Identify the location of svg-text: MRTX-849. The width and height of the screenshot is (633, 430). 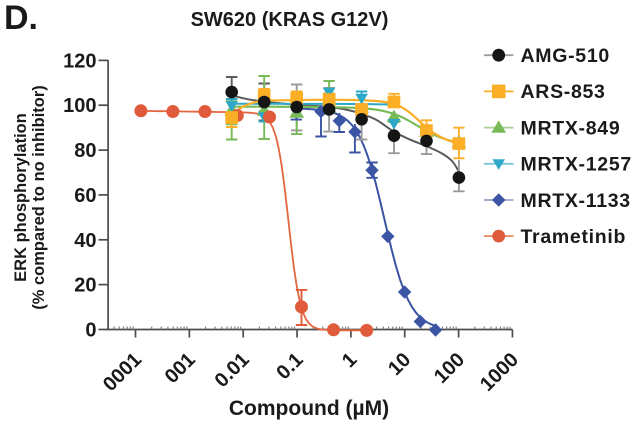
(571, 128).